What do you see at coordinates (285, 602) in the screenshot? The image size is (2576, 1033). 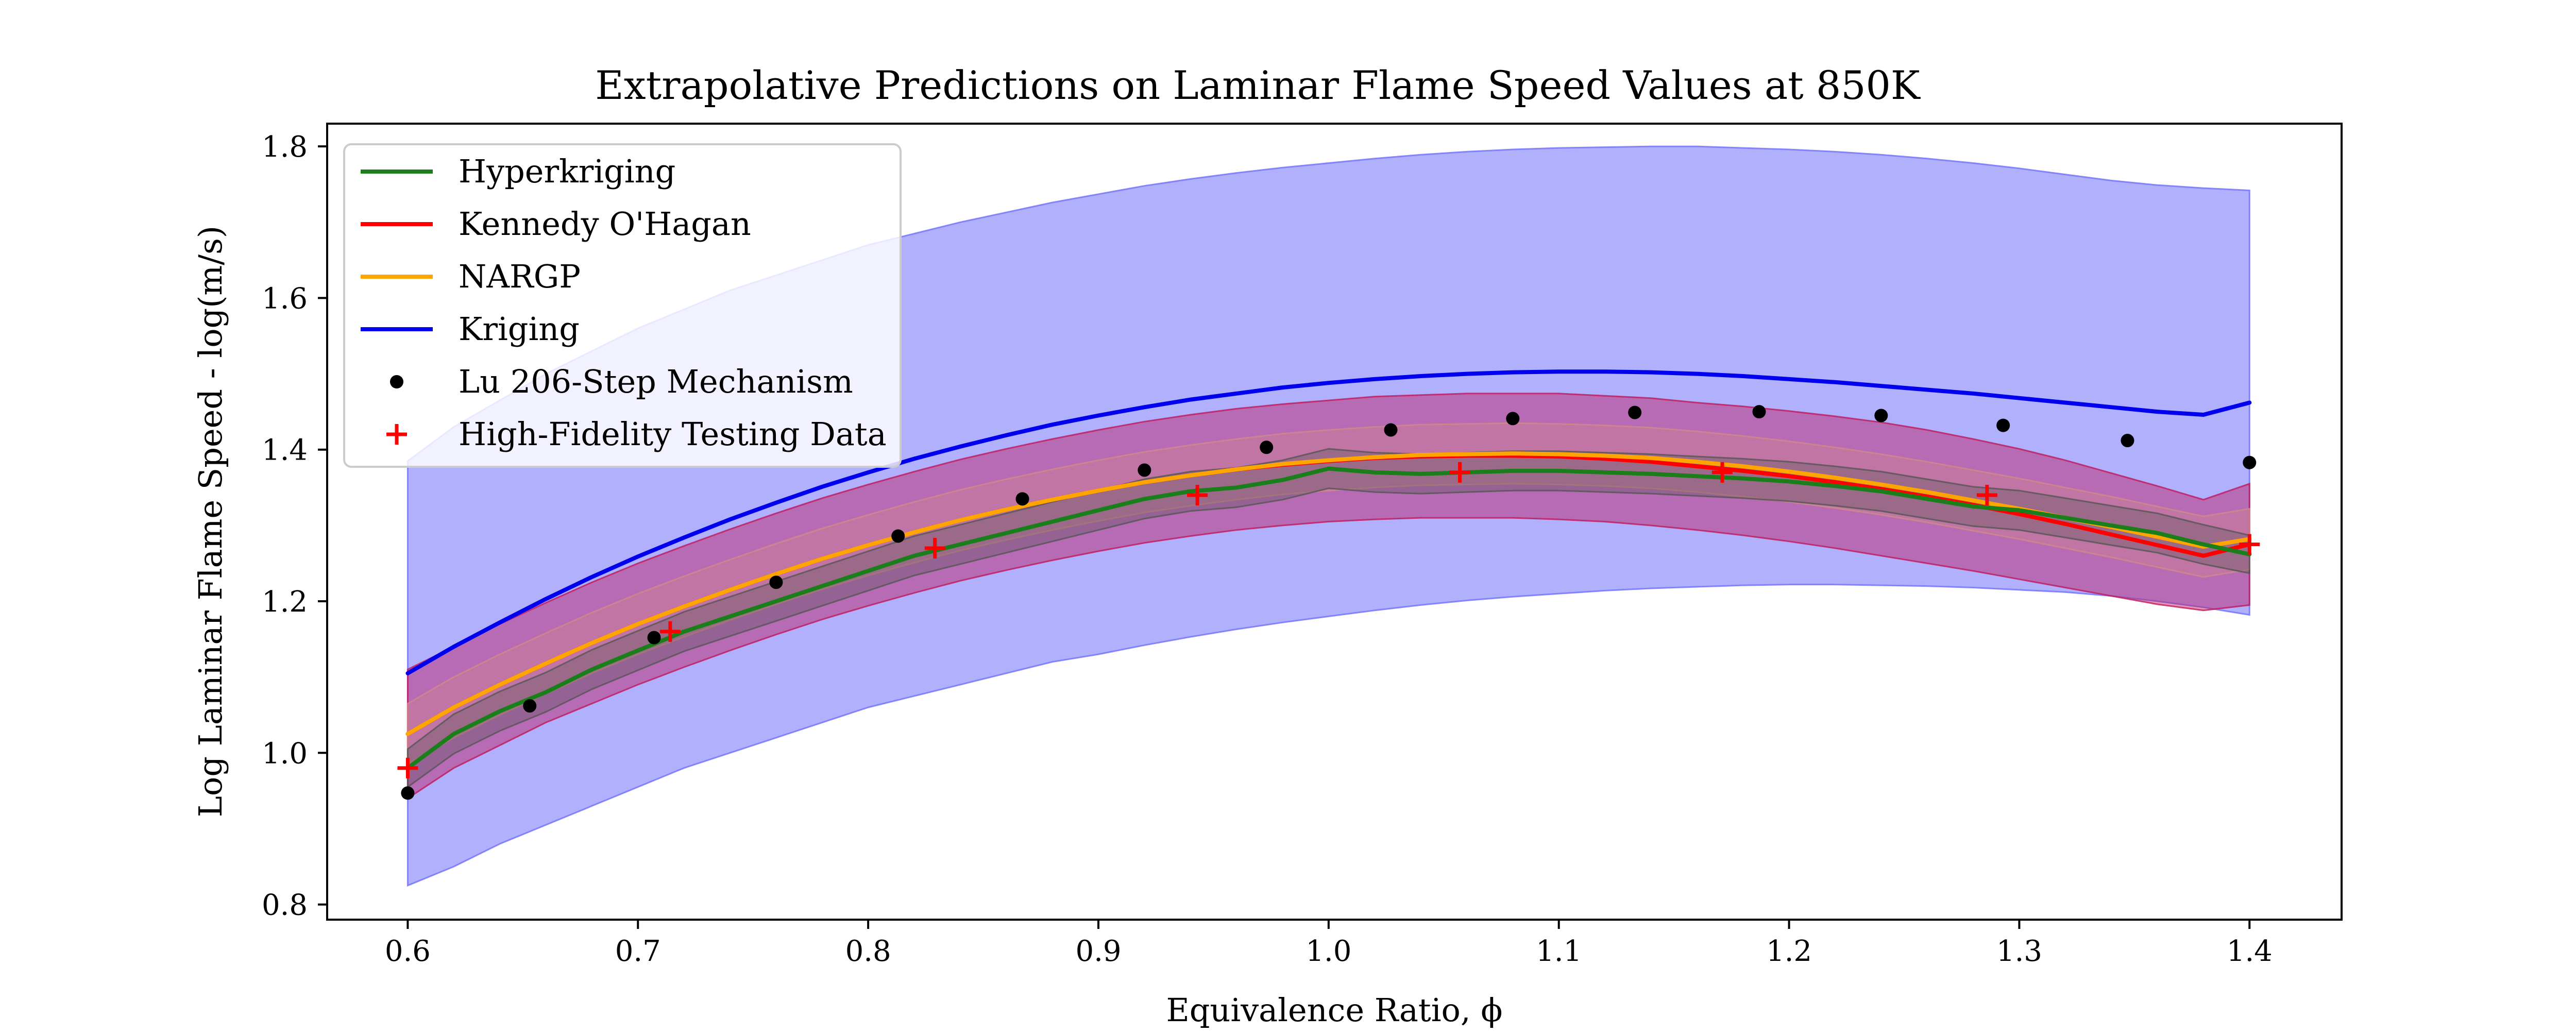 I see `y-tick-label: 1.2` at bounding box center [285, 602].